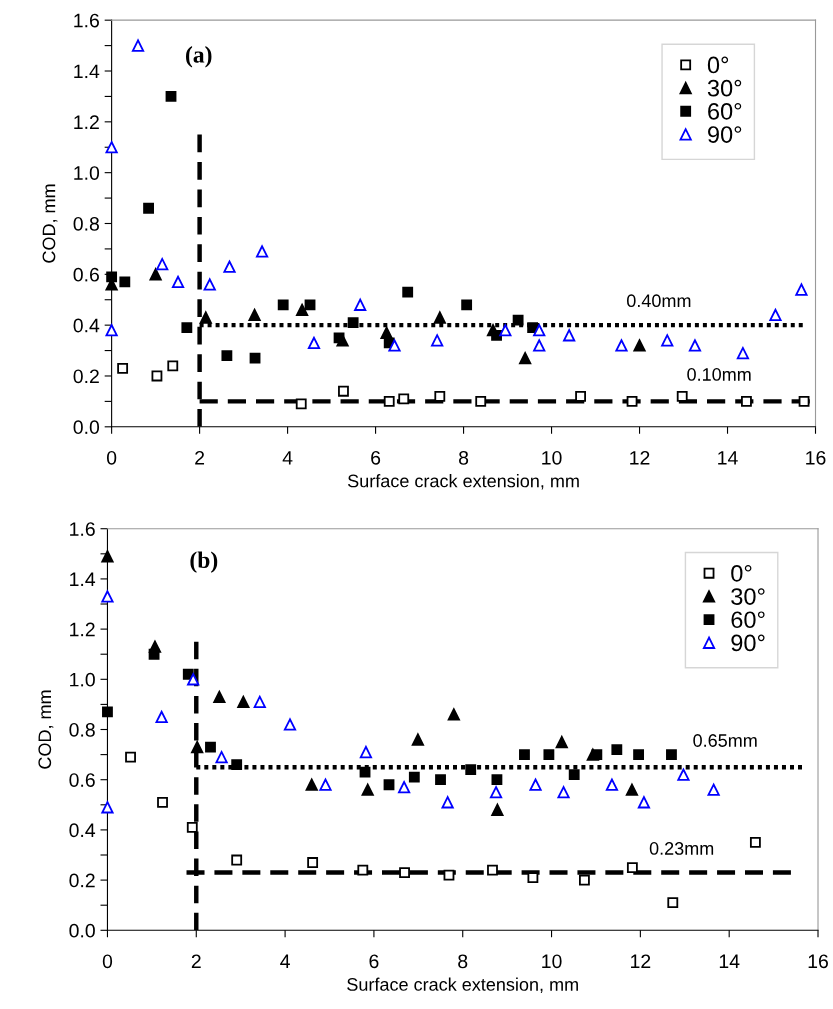  Describe the element at coordinates (658, 301) in the screenshot. I see `annotation: 0.40mm` at that location.